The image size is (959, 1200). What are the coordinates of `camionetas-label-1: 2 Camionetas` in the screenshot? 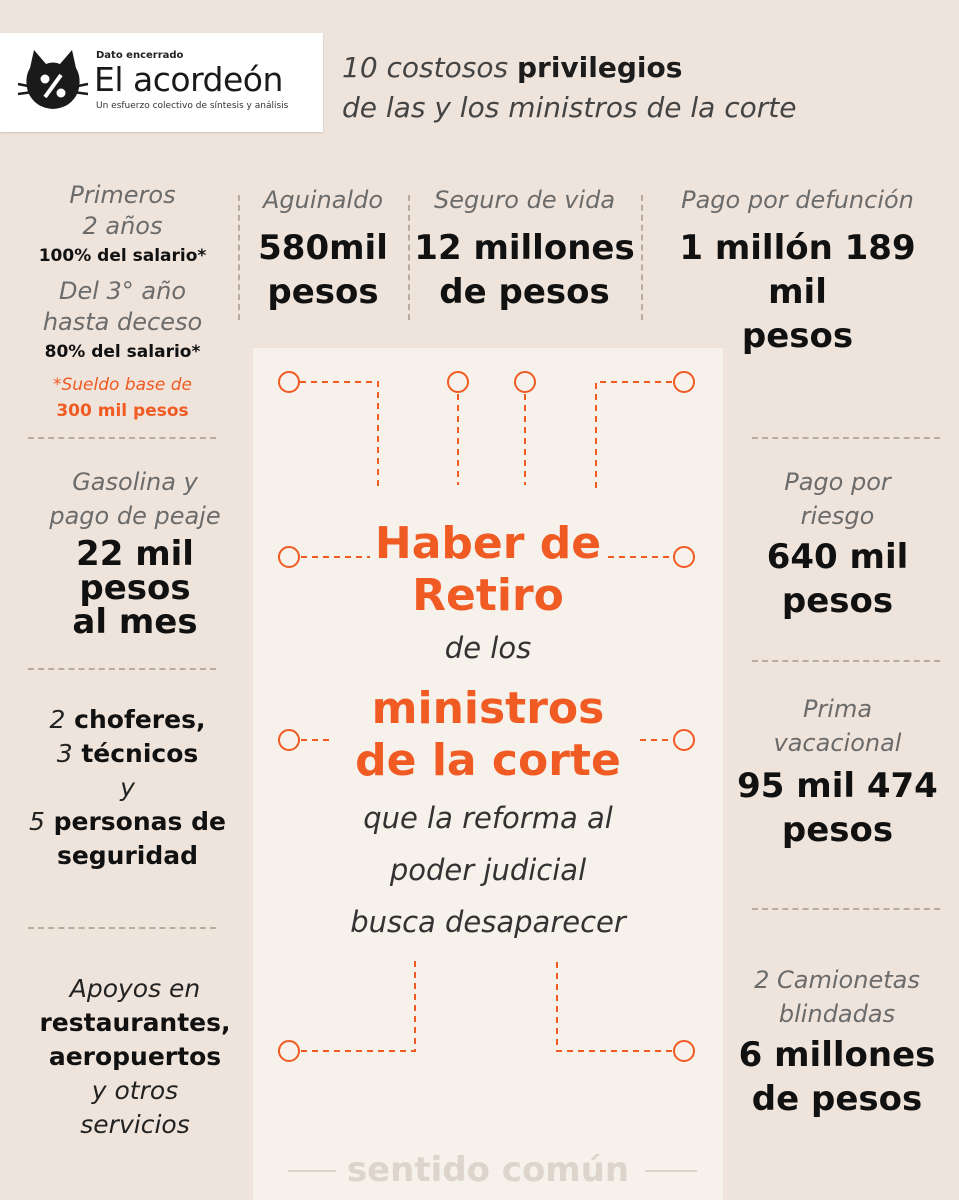 It's located at (837, 980).